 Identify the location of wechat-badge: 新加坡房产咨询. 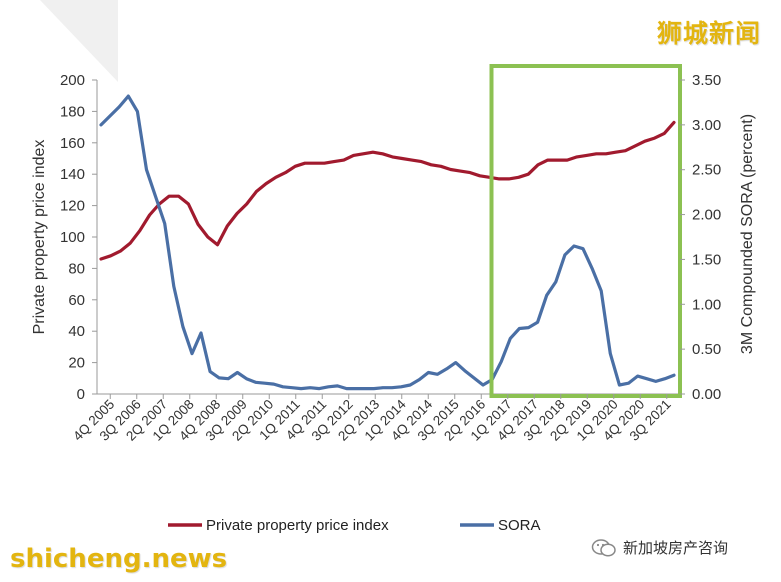
(659, 547).